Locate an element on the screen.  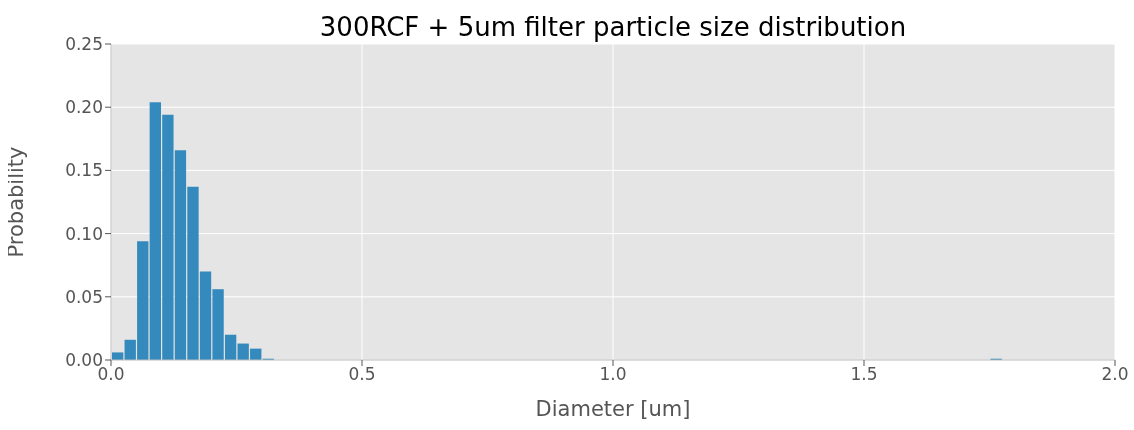
x-axis-title: Diameter [um] is located at coordinates (613, 409).